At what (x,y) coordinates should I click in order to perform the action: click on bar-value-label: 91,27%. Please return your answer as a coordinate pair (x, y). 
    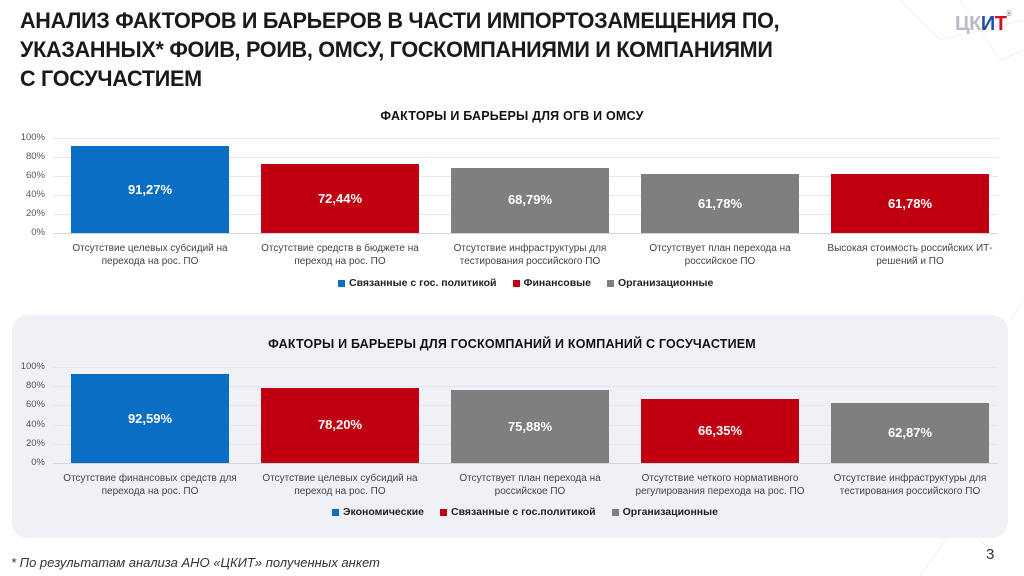
    Looking at the image, I should click on (150, 189).